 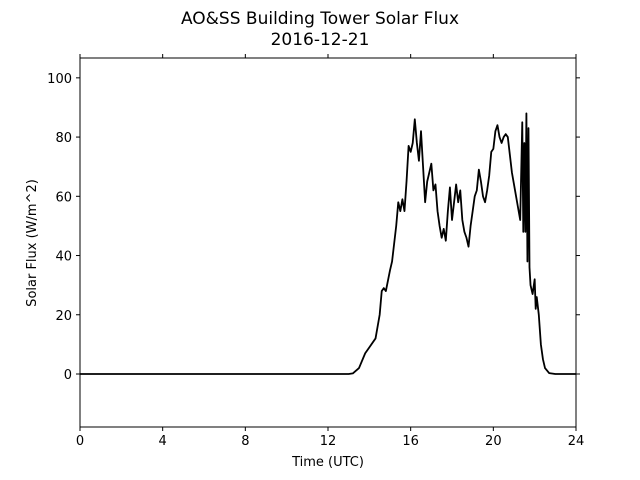 What do you see at coordinates (320, 19) in the screenshot?
I see `chart-title: AO&SS Building Tower Solar Flux` at bounding box center [320, 19].